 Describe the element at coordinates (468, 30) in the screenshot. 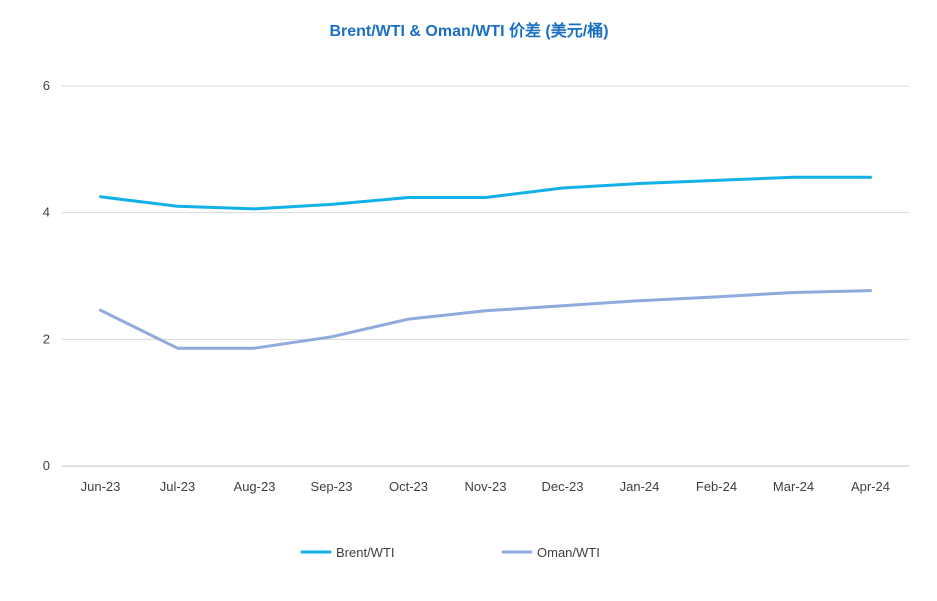

I see `chart-title: Brent/WTI & Oman/WTI 价差 (美元/桶)` at that location.